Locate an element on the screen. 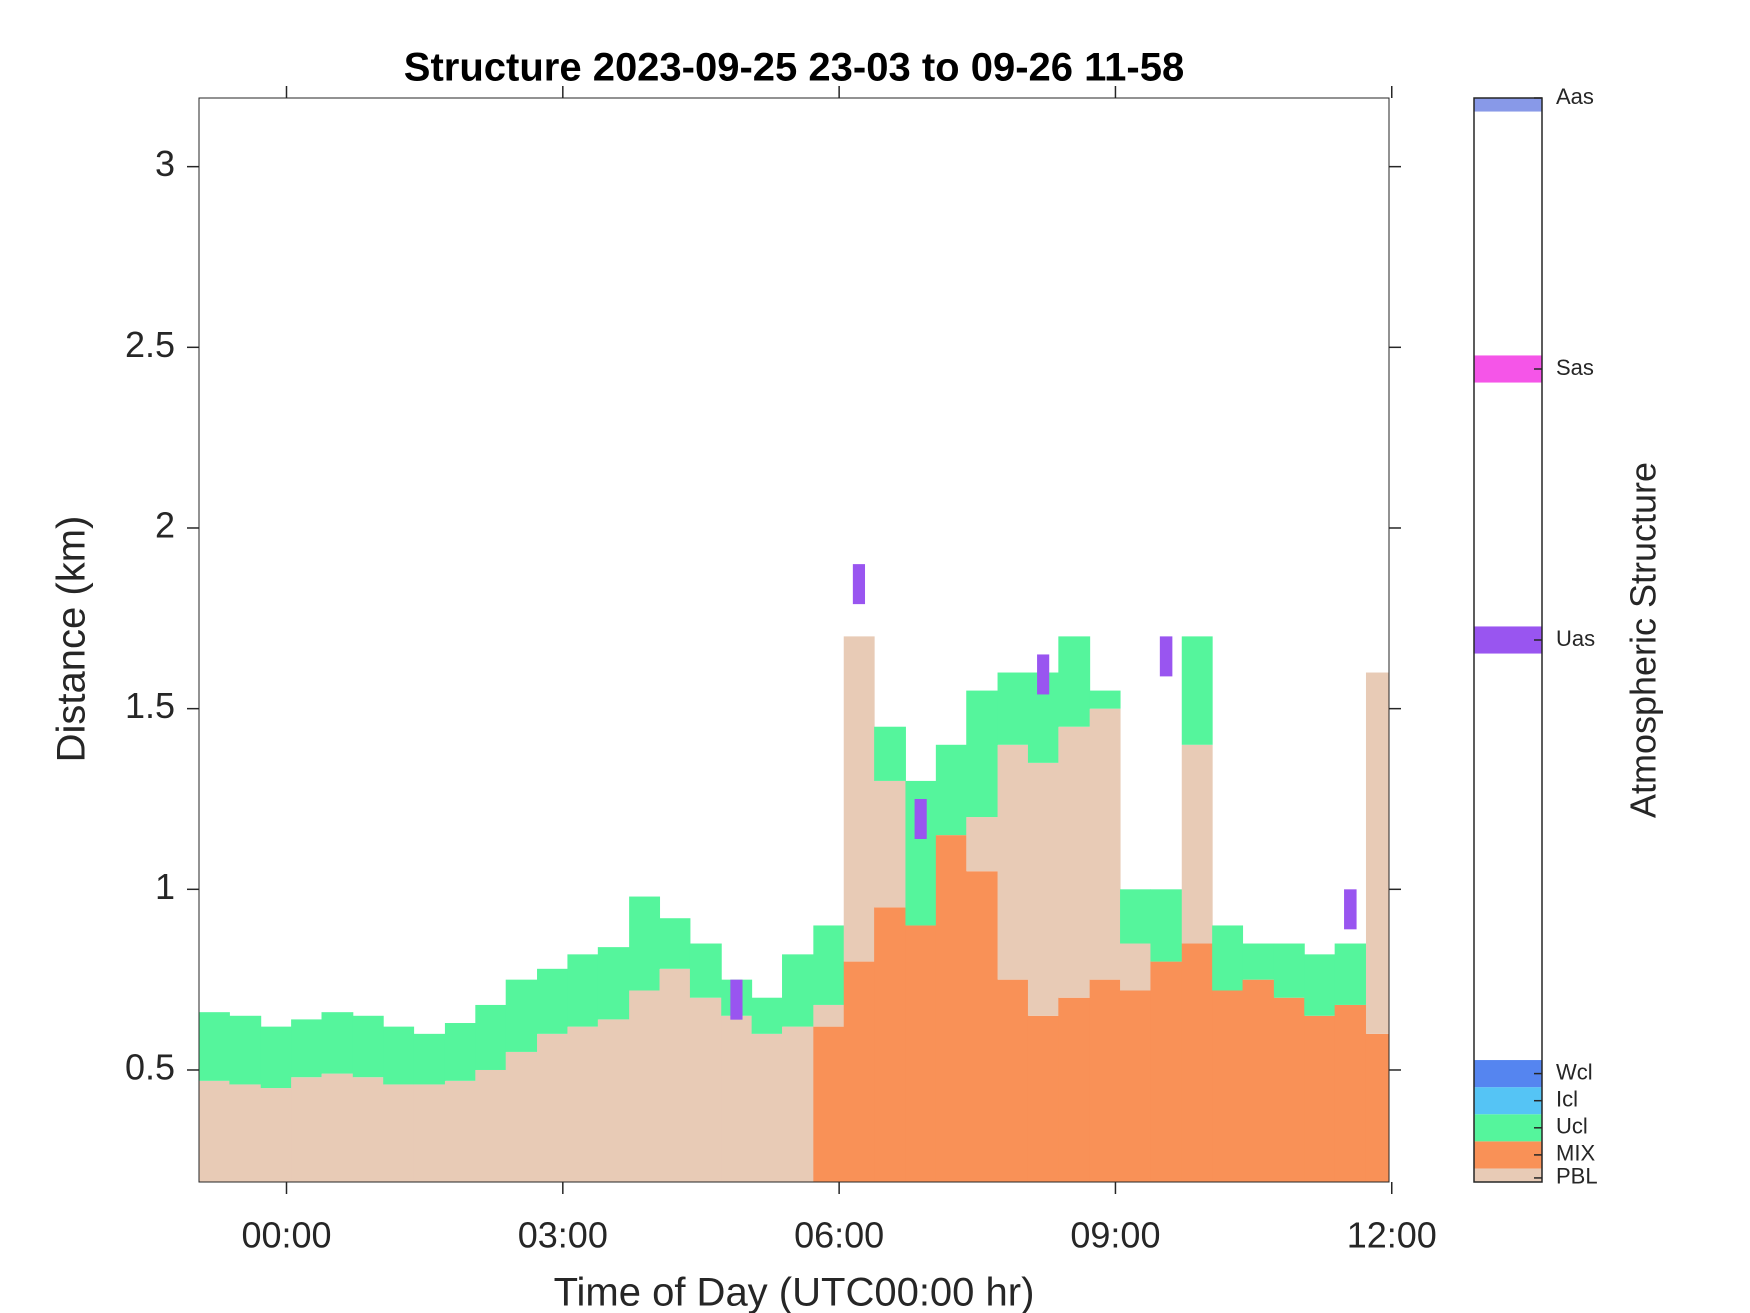 This screenshot has height=1313, width=1750. x-tick-label: 09:00 is located at coordinates (1115, 1235).